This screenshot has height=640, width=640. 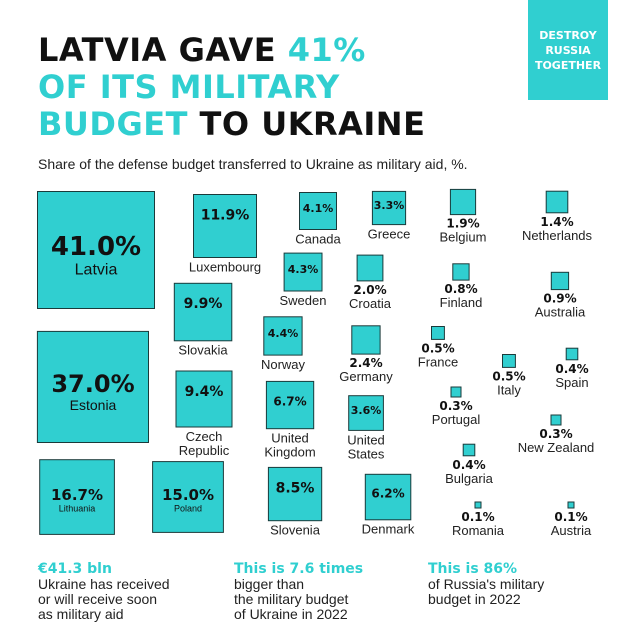 What do you see at coordinates (189, 87) in the screenshot?
I see `title-line2: OF ITS MILITARY` at bounding box center [189, 87].